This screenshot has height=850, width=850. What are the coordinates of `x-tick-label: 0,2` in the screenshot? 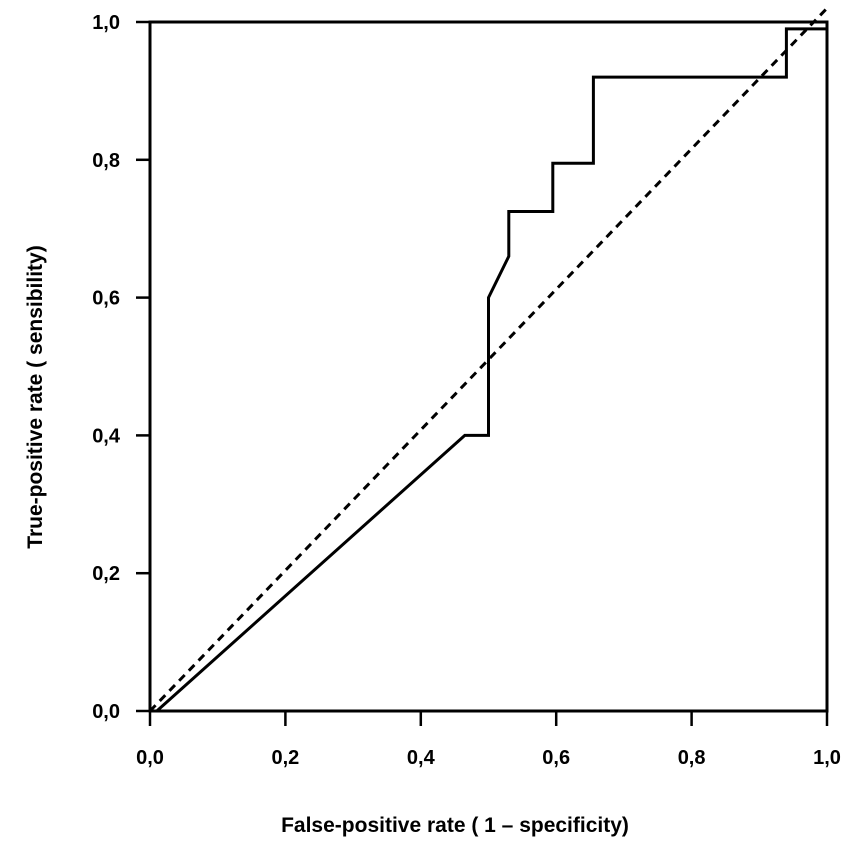 It's located at (285, 758).